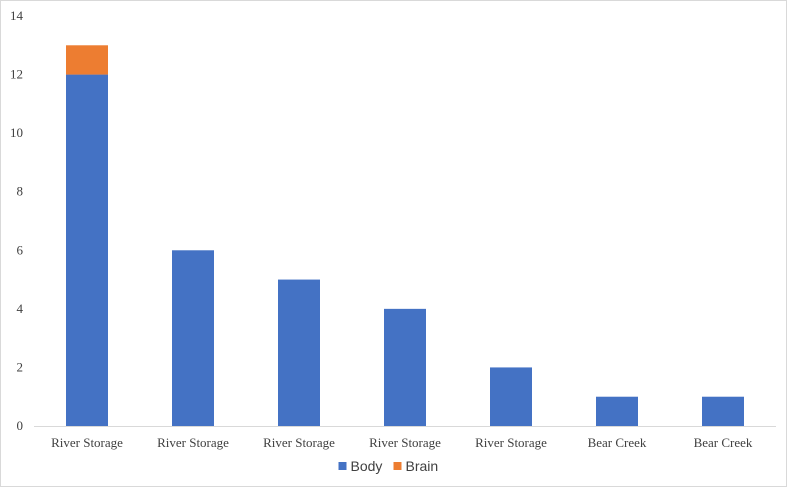 This screenshot has width=787, height=488. Describe the element at coordinates (422, 466) in the screenshot. I see `legend-label-brain: Brain` at that location.